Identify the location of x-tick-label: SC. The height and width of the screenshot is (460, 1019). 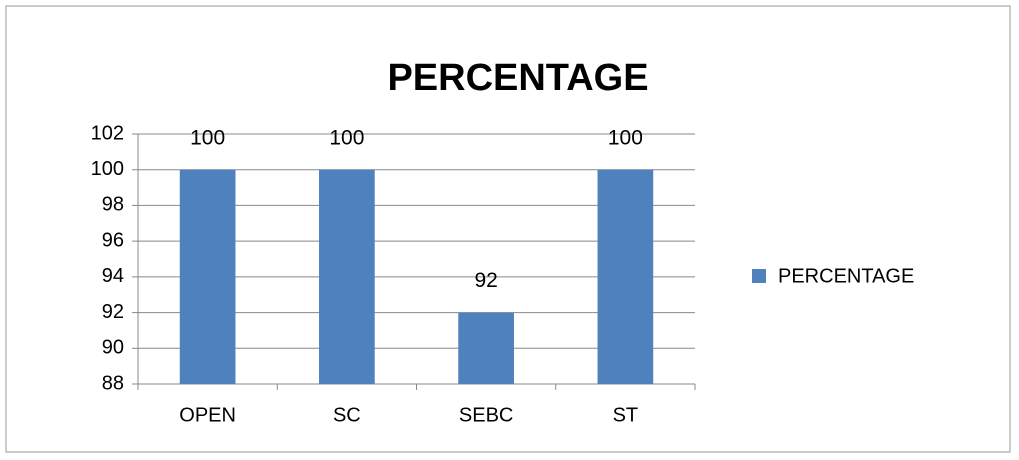
(347, 415).